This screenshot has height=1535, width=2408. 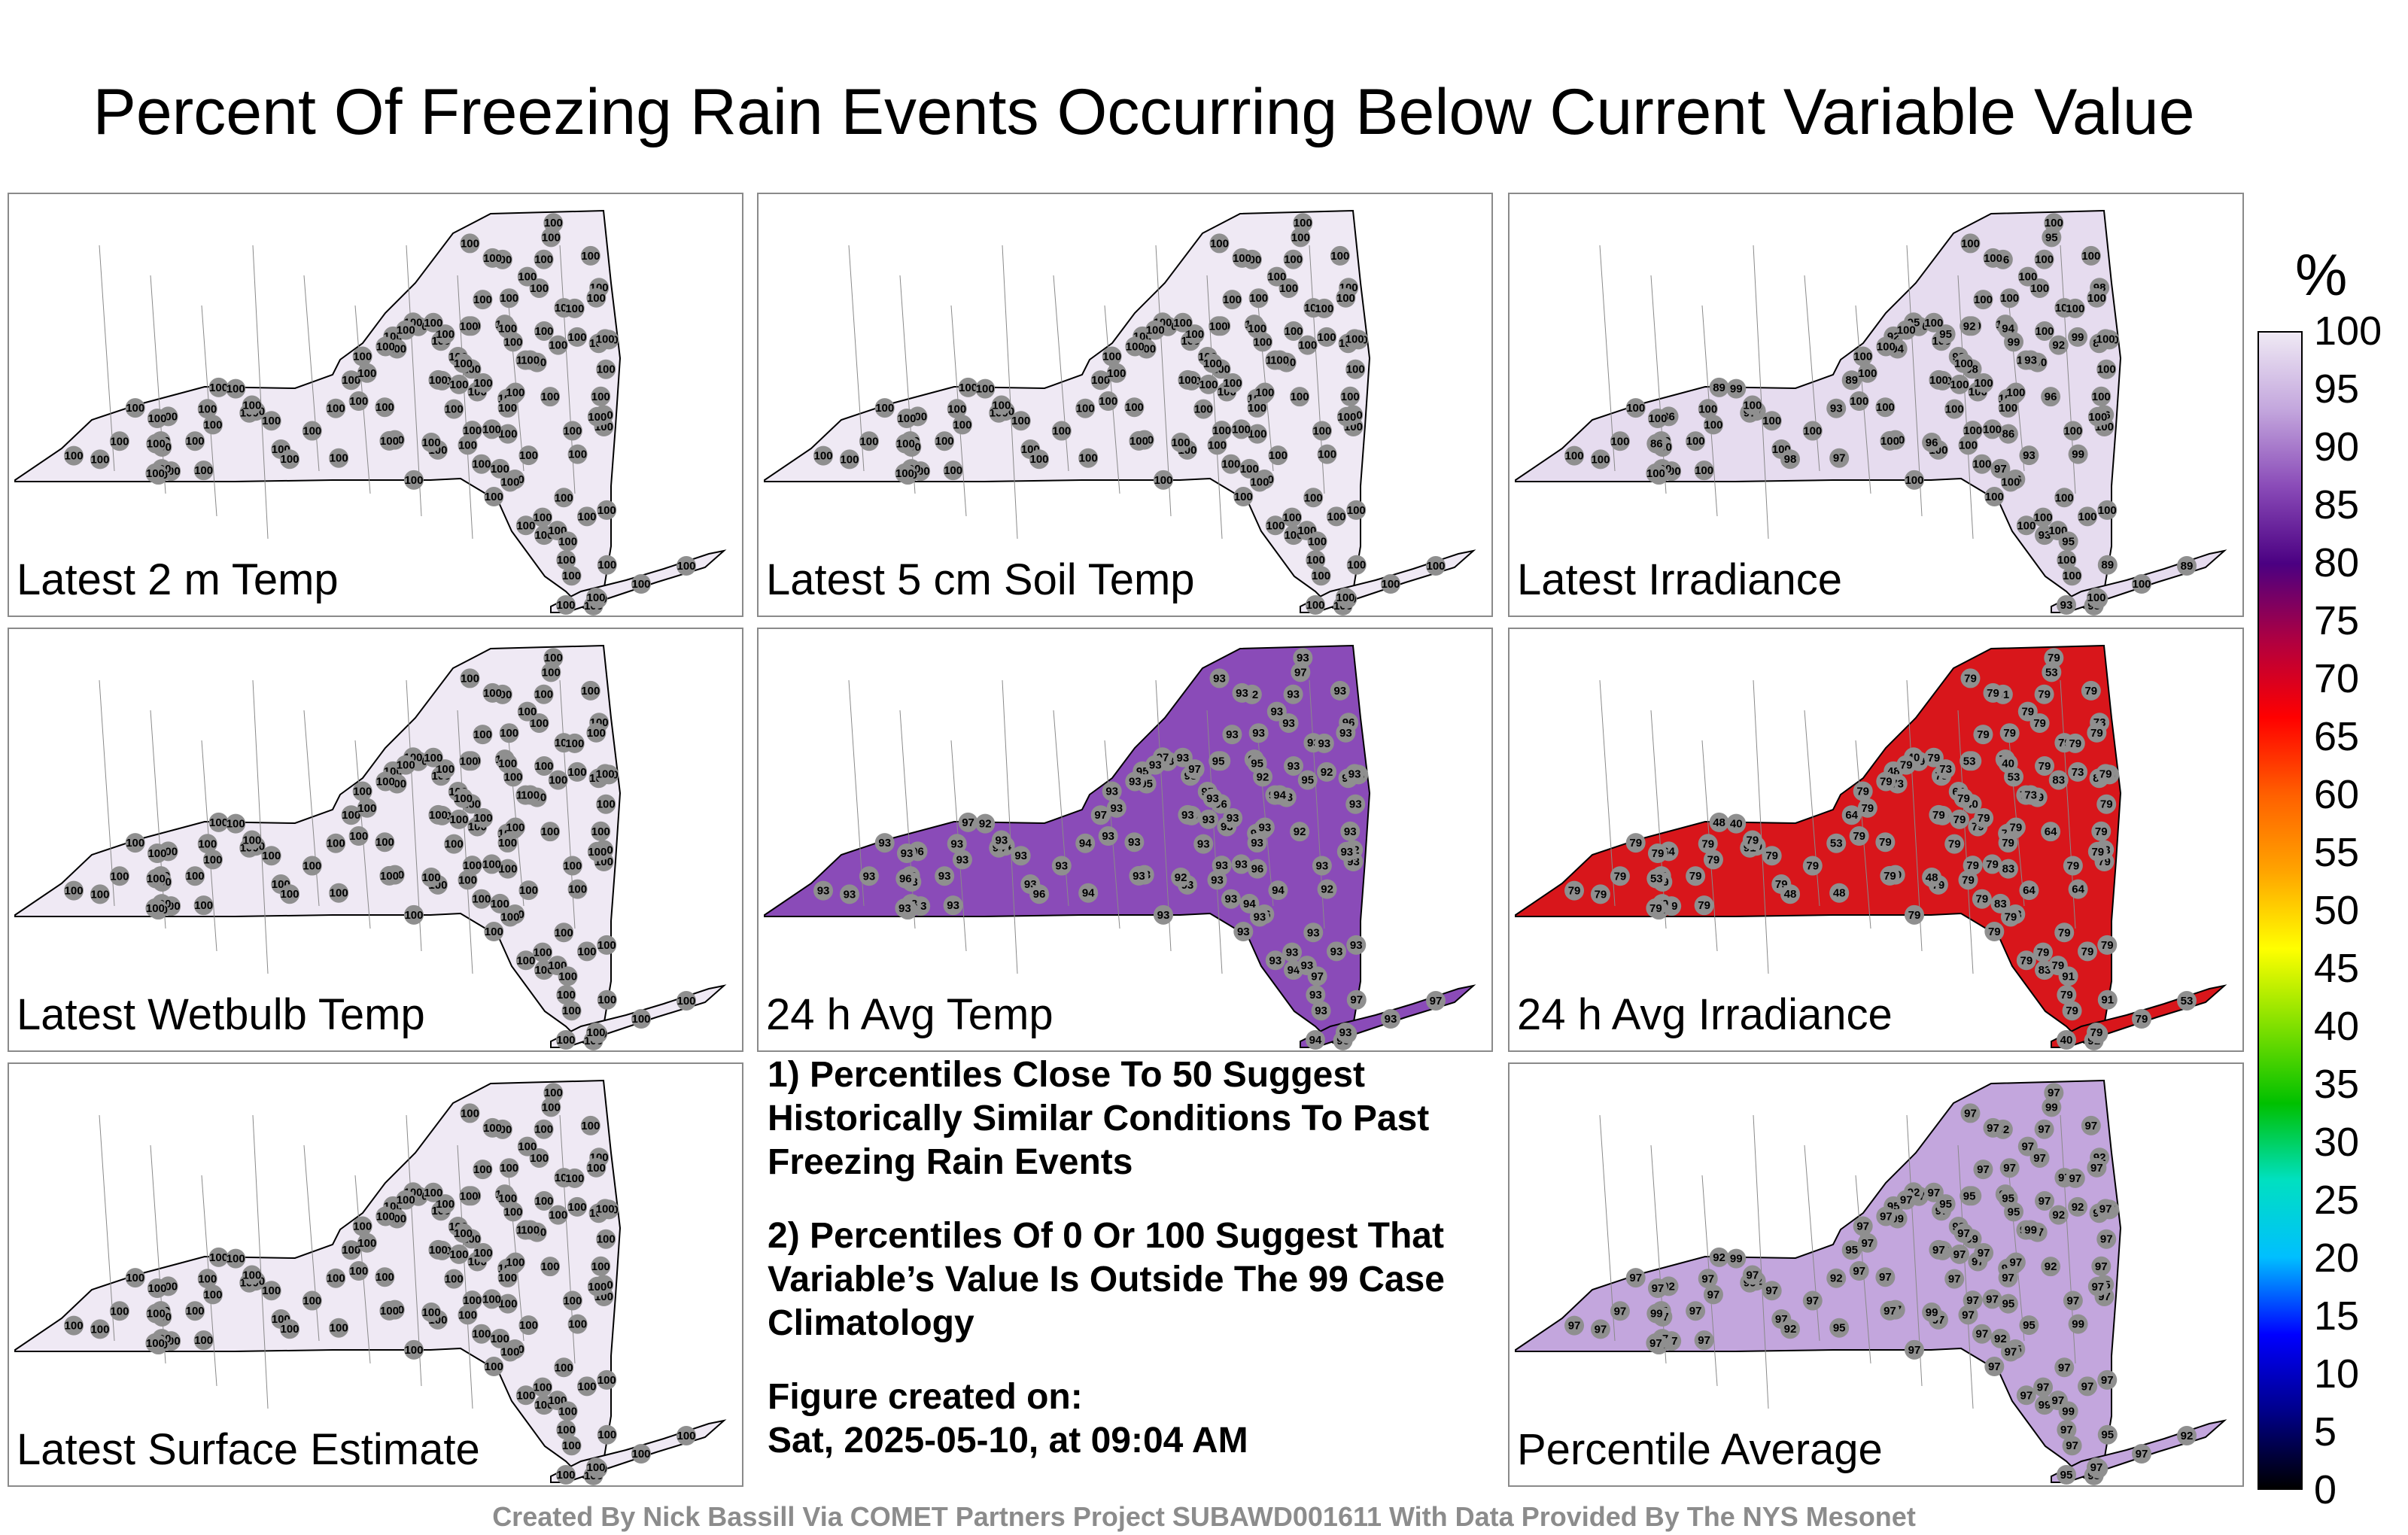 What do you see at coordinates (2030, 1229) in the screenshot?
I see `station-value-label: 99` at bounding box center [2030, 1229].